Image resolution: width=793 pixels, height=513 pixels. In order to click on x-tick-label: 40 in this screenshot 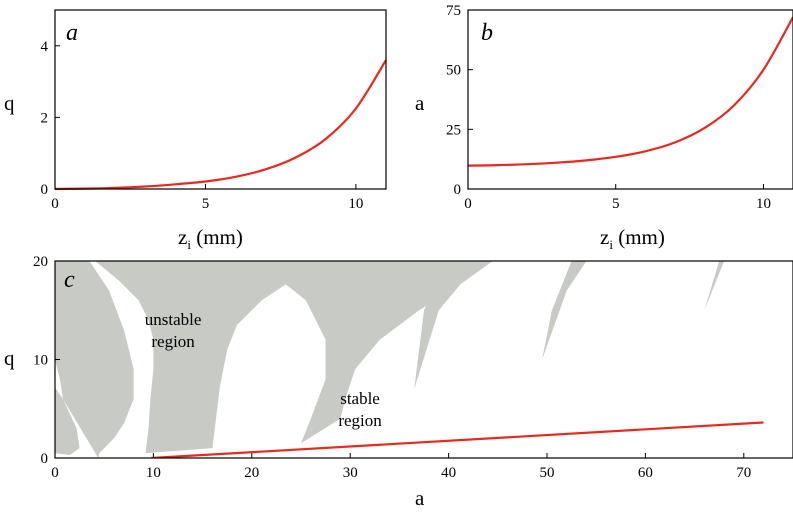, I will do `click(448, 473)`.